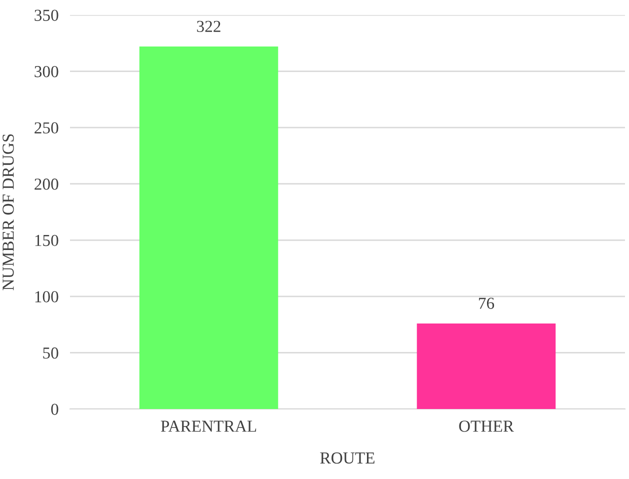  I want to click on y-tick-label: 50, so click(50, 353).